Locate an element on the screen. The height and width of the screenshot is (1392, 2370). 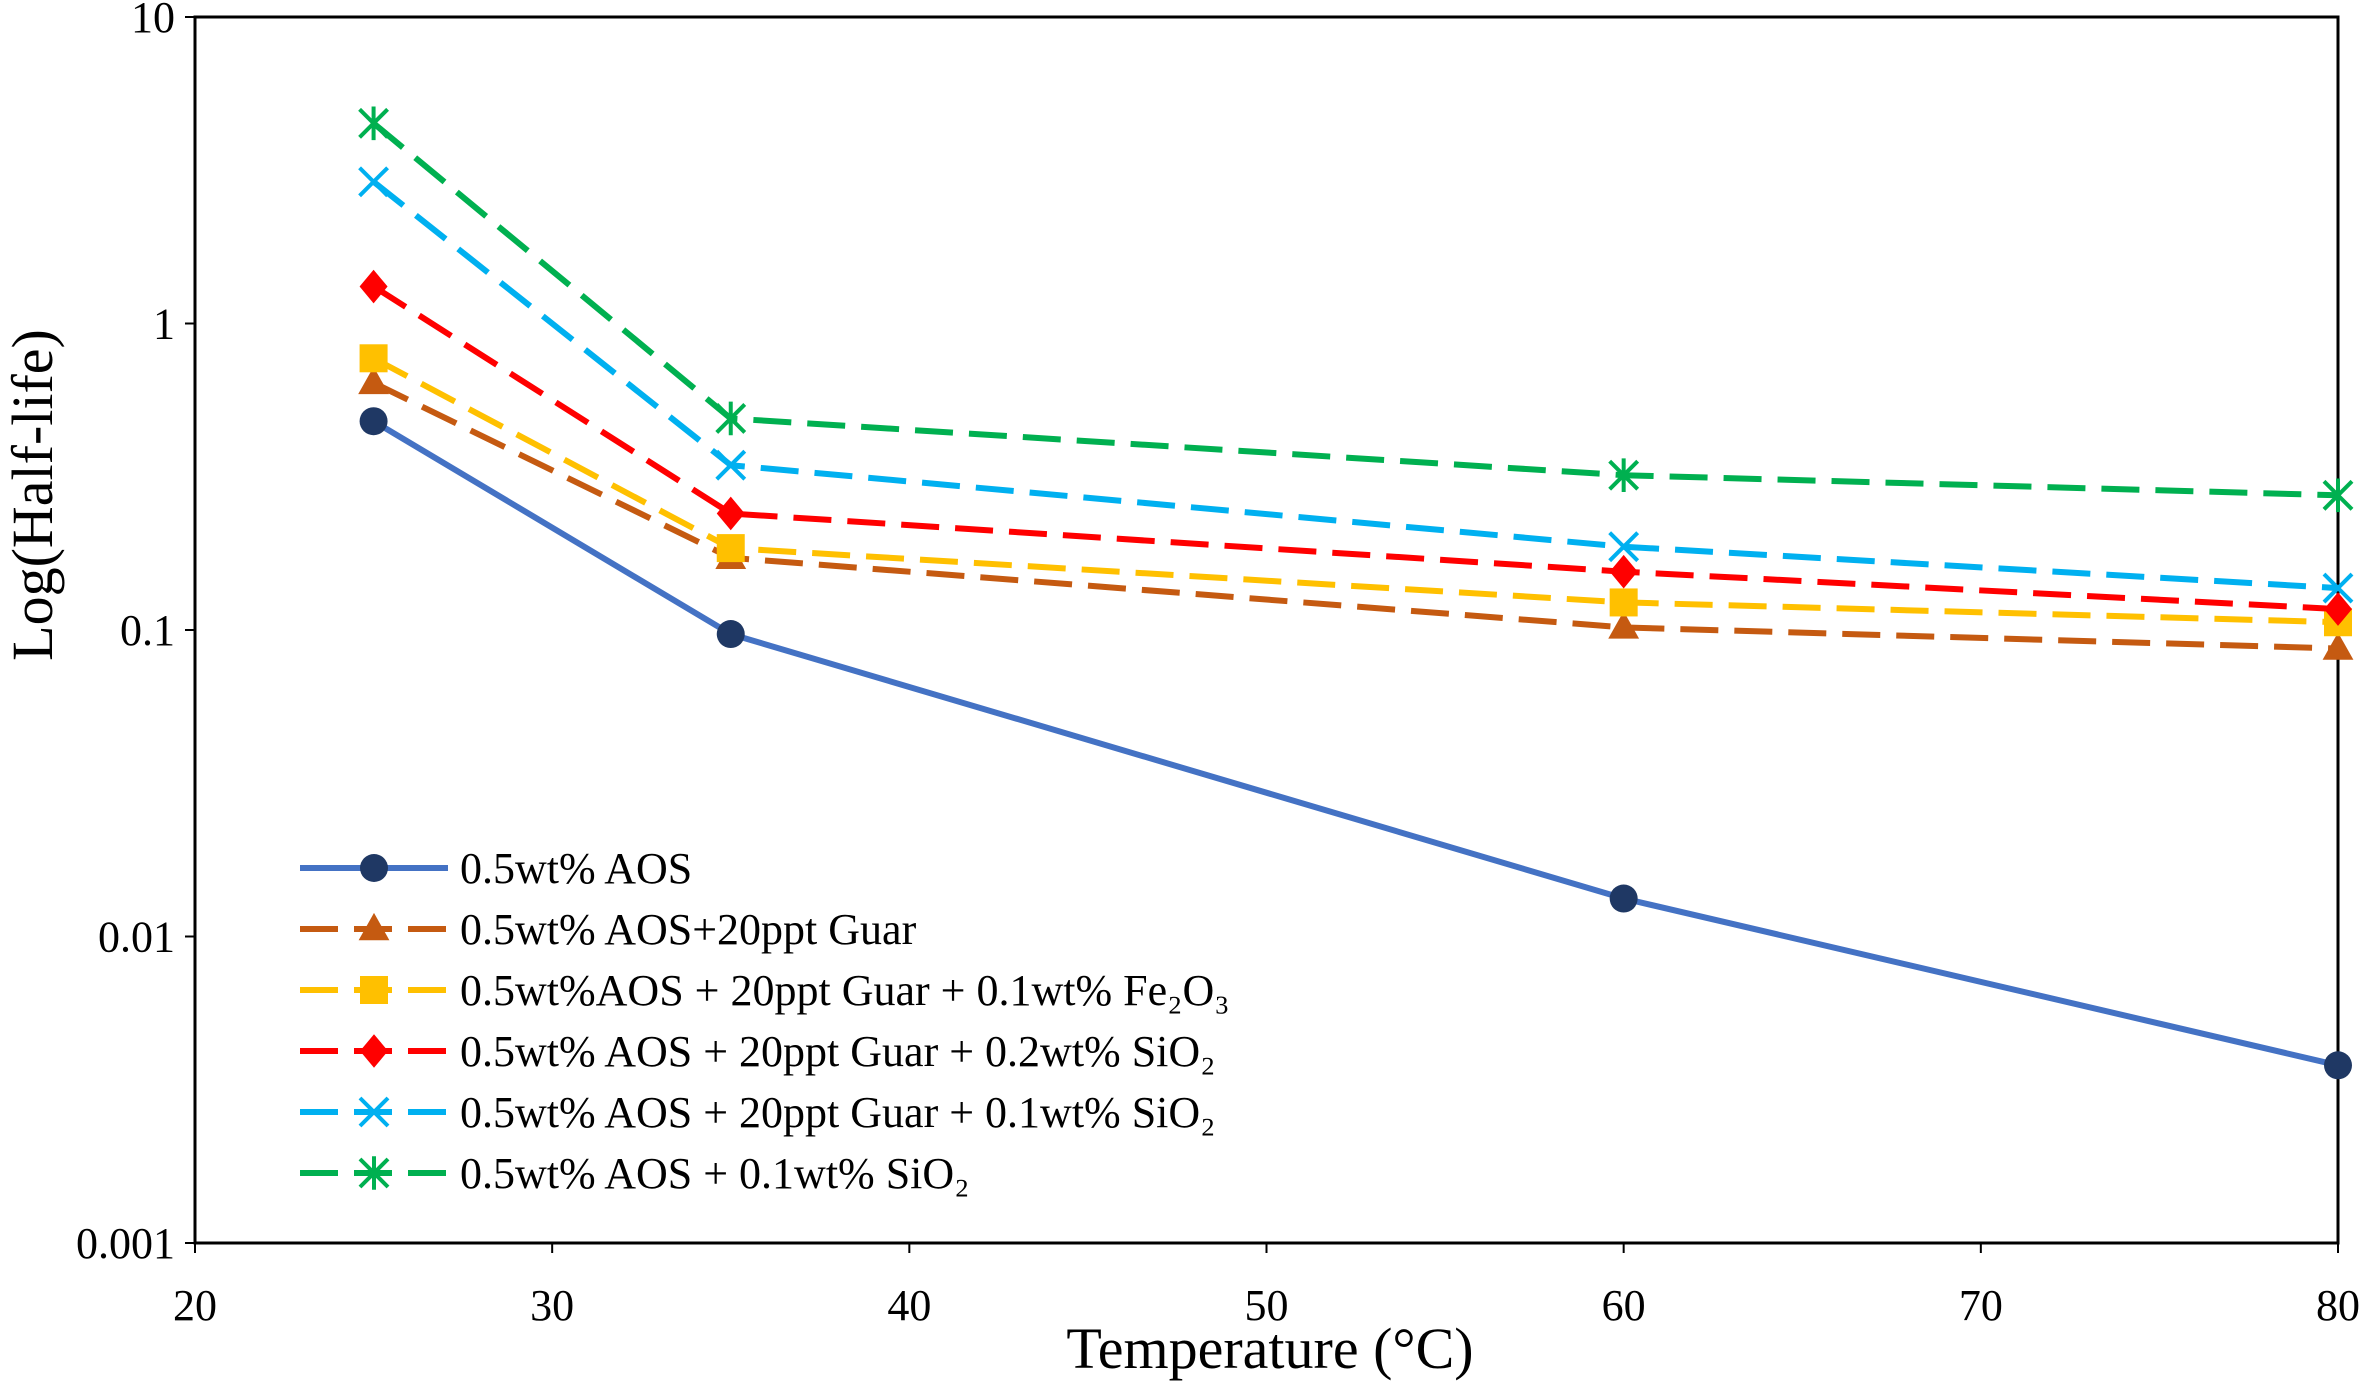
x-tick-label: 60 is located at coordinates (1624, 1305).